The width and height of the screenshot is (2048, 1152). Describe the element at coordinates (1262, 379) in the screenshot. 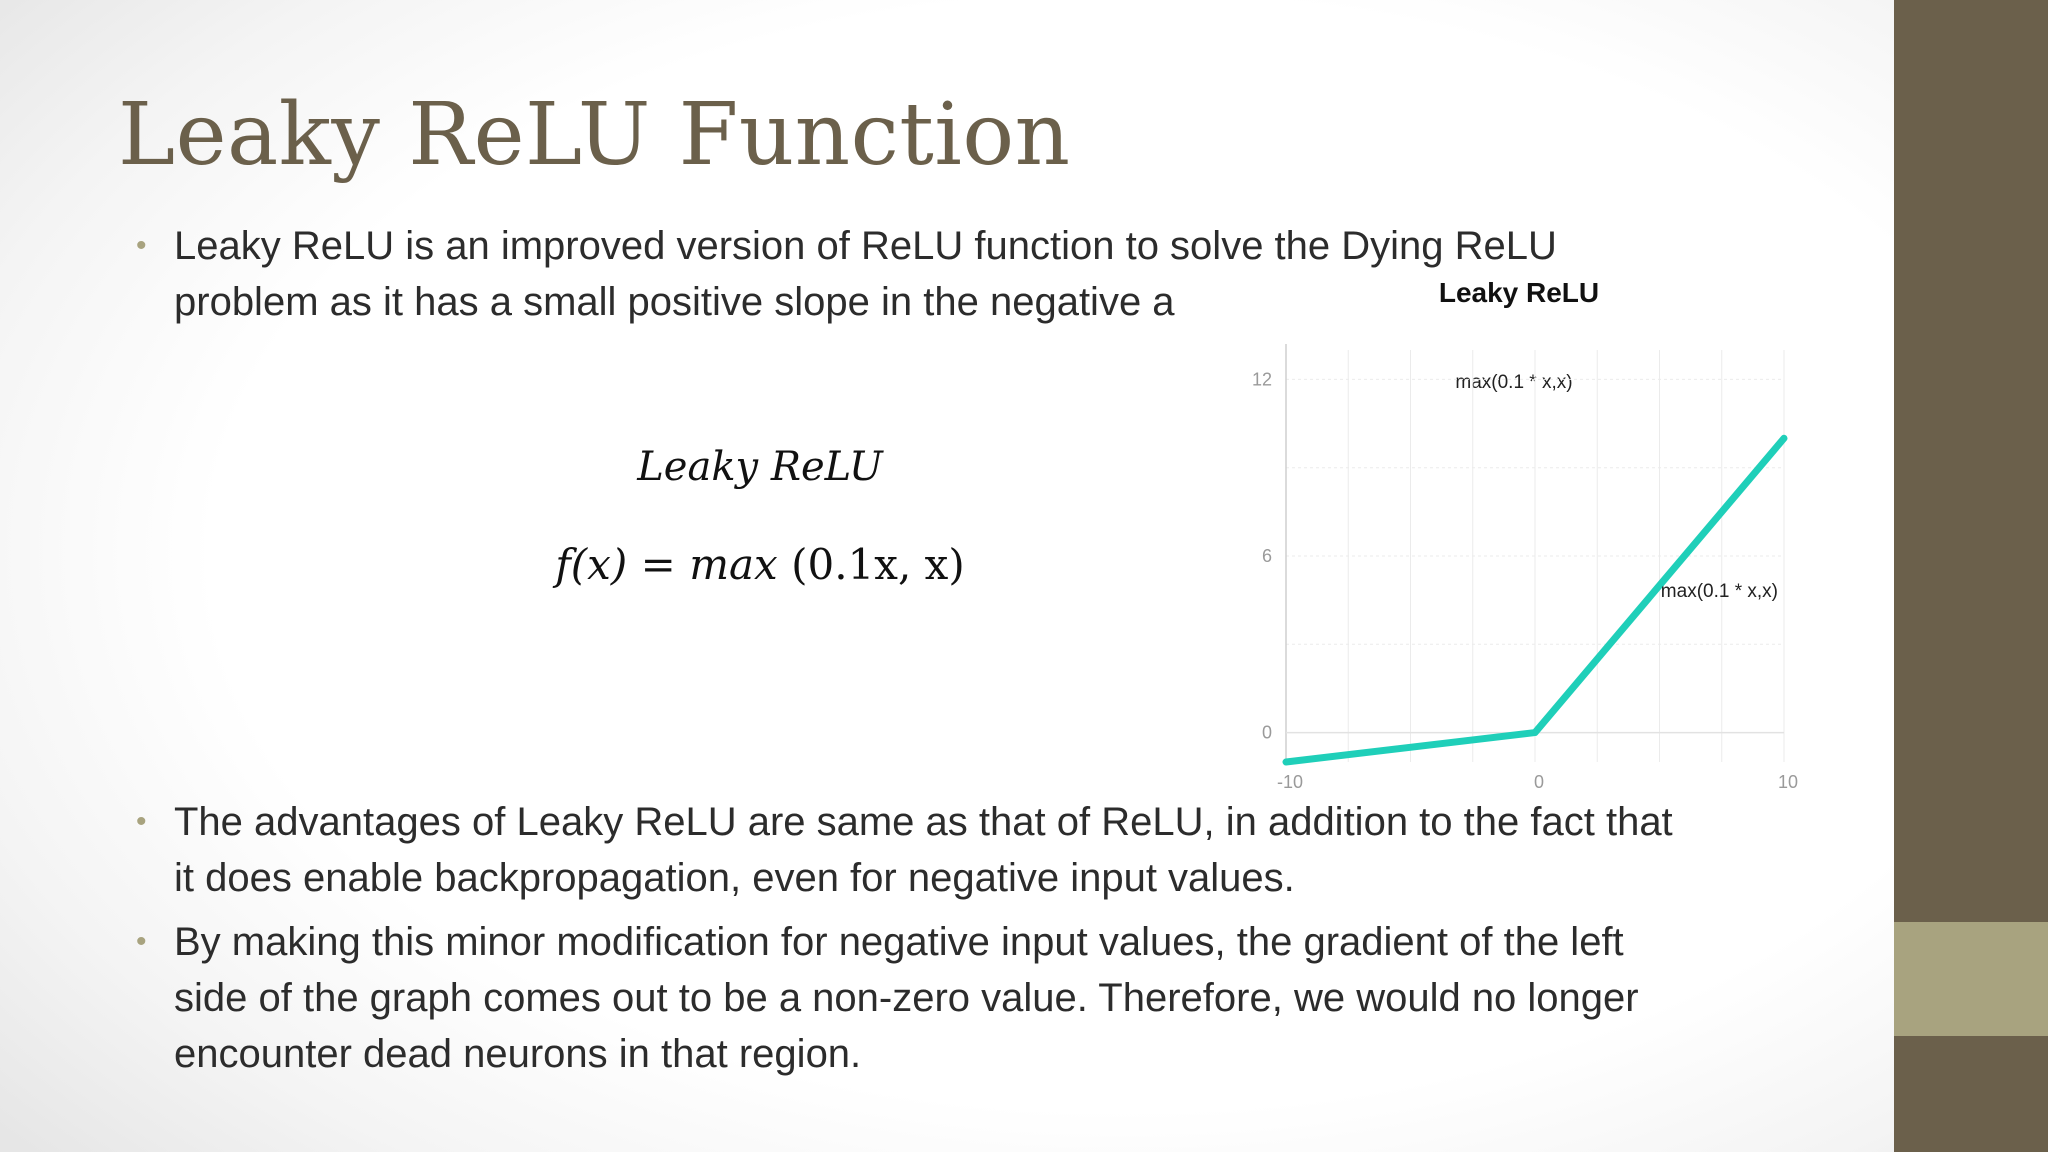

I see `y-tick-label: 12` at that location.